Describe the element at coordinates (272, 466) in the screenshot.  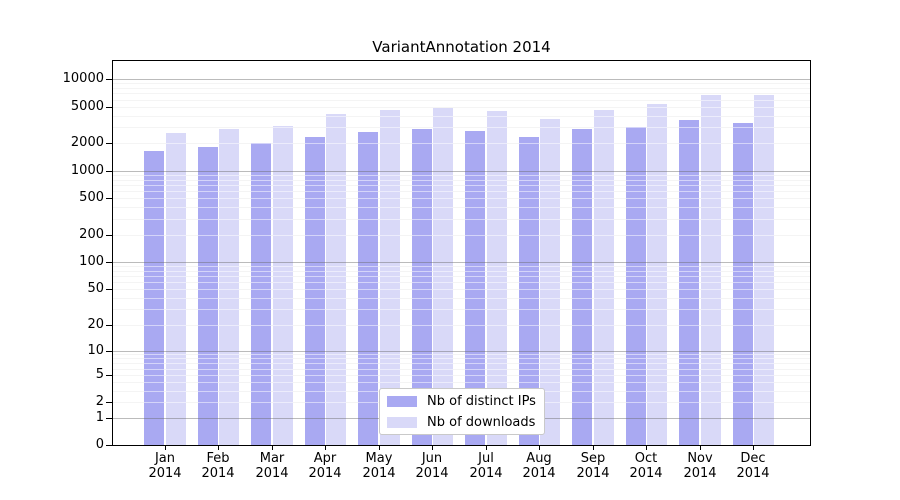
I see `x-tick-label-mar: Mar 2014` at that location.